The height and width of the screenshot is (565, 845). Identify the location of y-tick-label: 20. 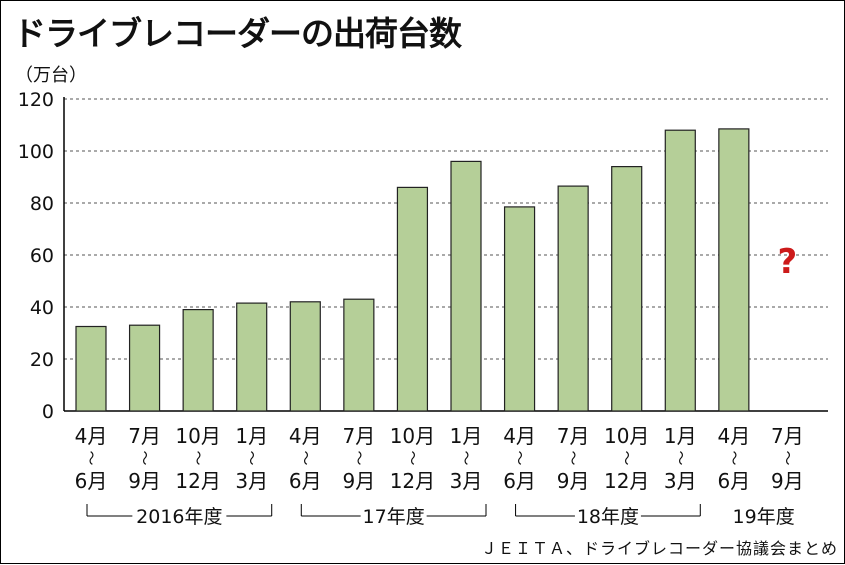
(42, 360).